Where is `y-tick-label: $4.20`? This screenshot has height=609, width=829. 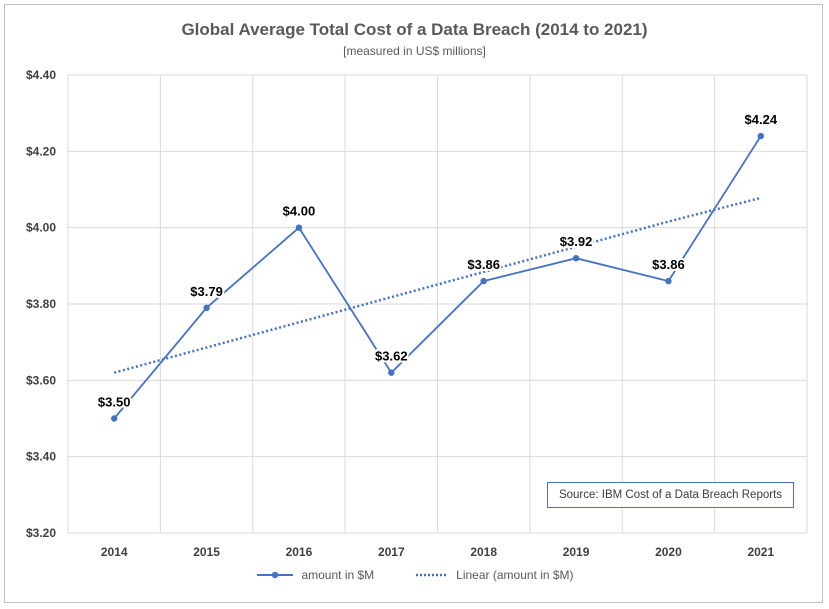
y-tick-label: $4.20 is located at coordinates (41, 151).